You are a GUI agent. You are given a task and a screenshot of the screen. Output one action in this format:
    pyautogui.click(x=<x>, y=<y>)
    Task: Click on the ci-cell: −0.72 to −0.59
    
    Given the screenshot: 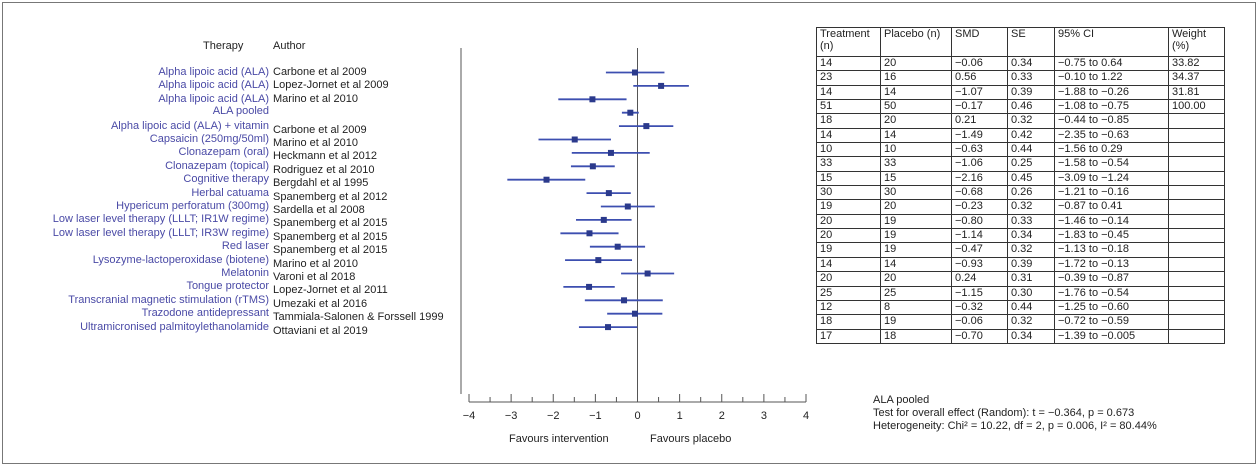 What is the action you would take?
    pyautogui.click(x=1111, y=322)
    